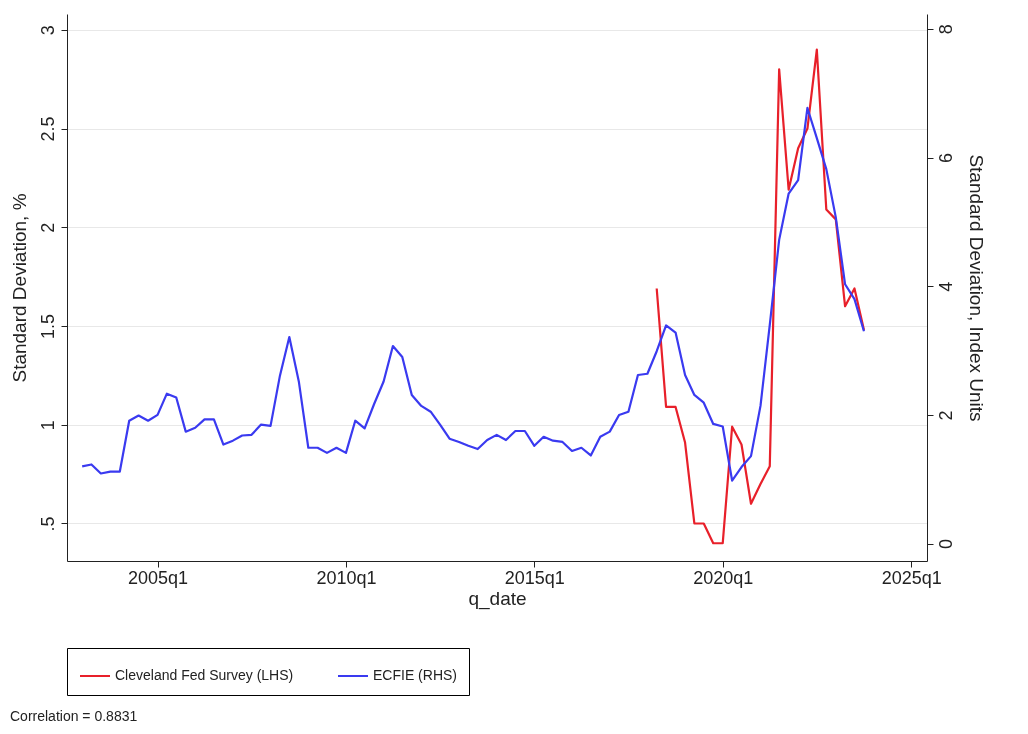 The width and height of the screenshot is (1028, 734). What do you see at coordinates (346, 577) in the screenshot?
I see `x-tick-label: 2010q1` at bounding box center [346, 577].